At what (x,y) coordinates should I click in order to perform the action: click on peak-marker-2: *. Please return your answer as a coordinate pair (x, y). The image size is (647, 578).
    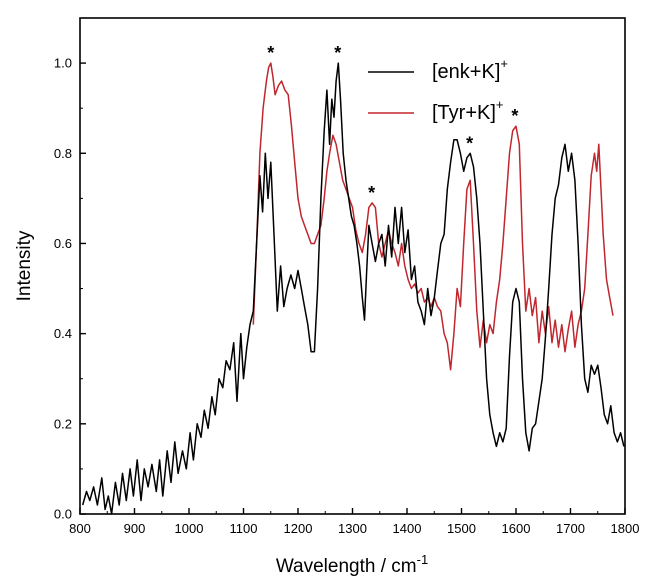
    Looking at the image, I should click on (371, 193).